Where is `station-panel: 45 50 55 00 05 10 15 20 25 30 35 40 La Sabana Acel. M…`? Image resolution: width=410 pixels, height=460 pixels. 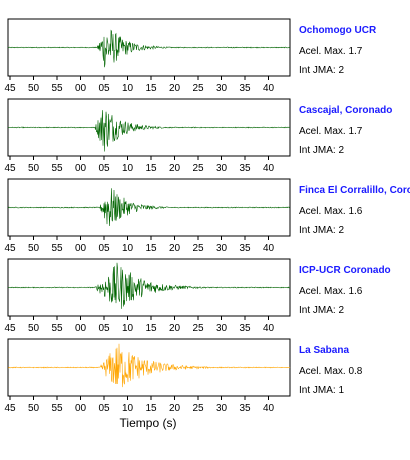
station-panel: 45 50 55 00 05 10 15 20 25 30 35 40 La Sabana Acel. M… is located at coordinates (183, 376).